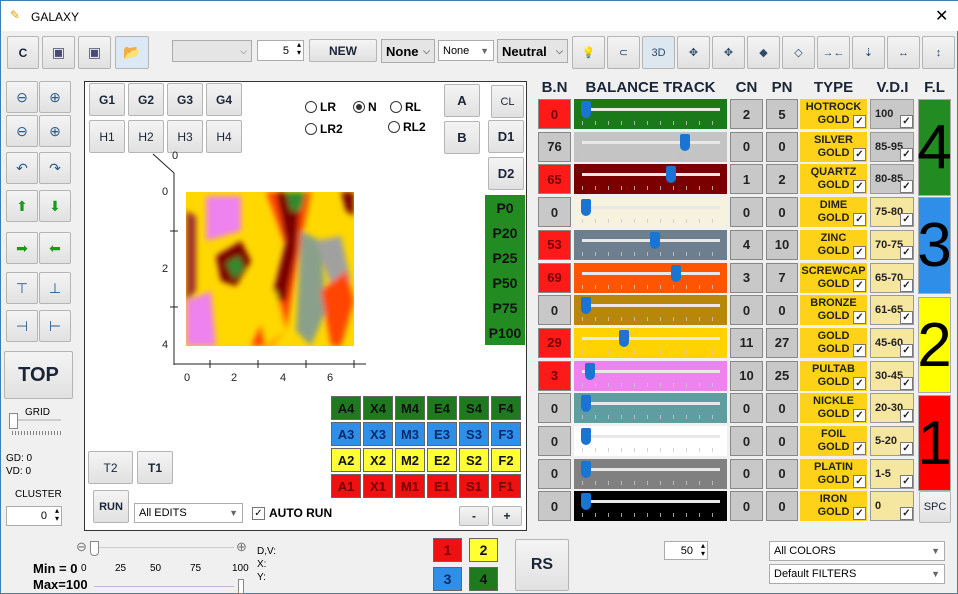 The height and width of the screenshot is (594, 958). Describe the element at coordinates (763, 52) in the screenshot. I see `eraser-button: ◆` at that location.